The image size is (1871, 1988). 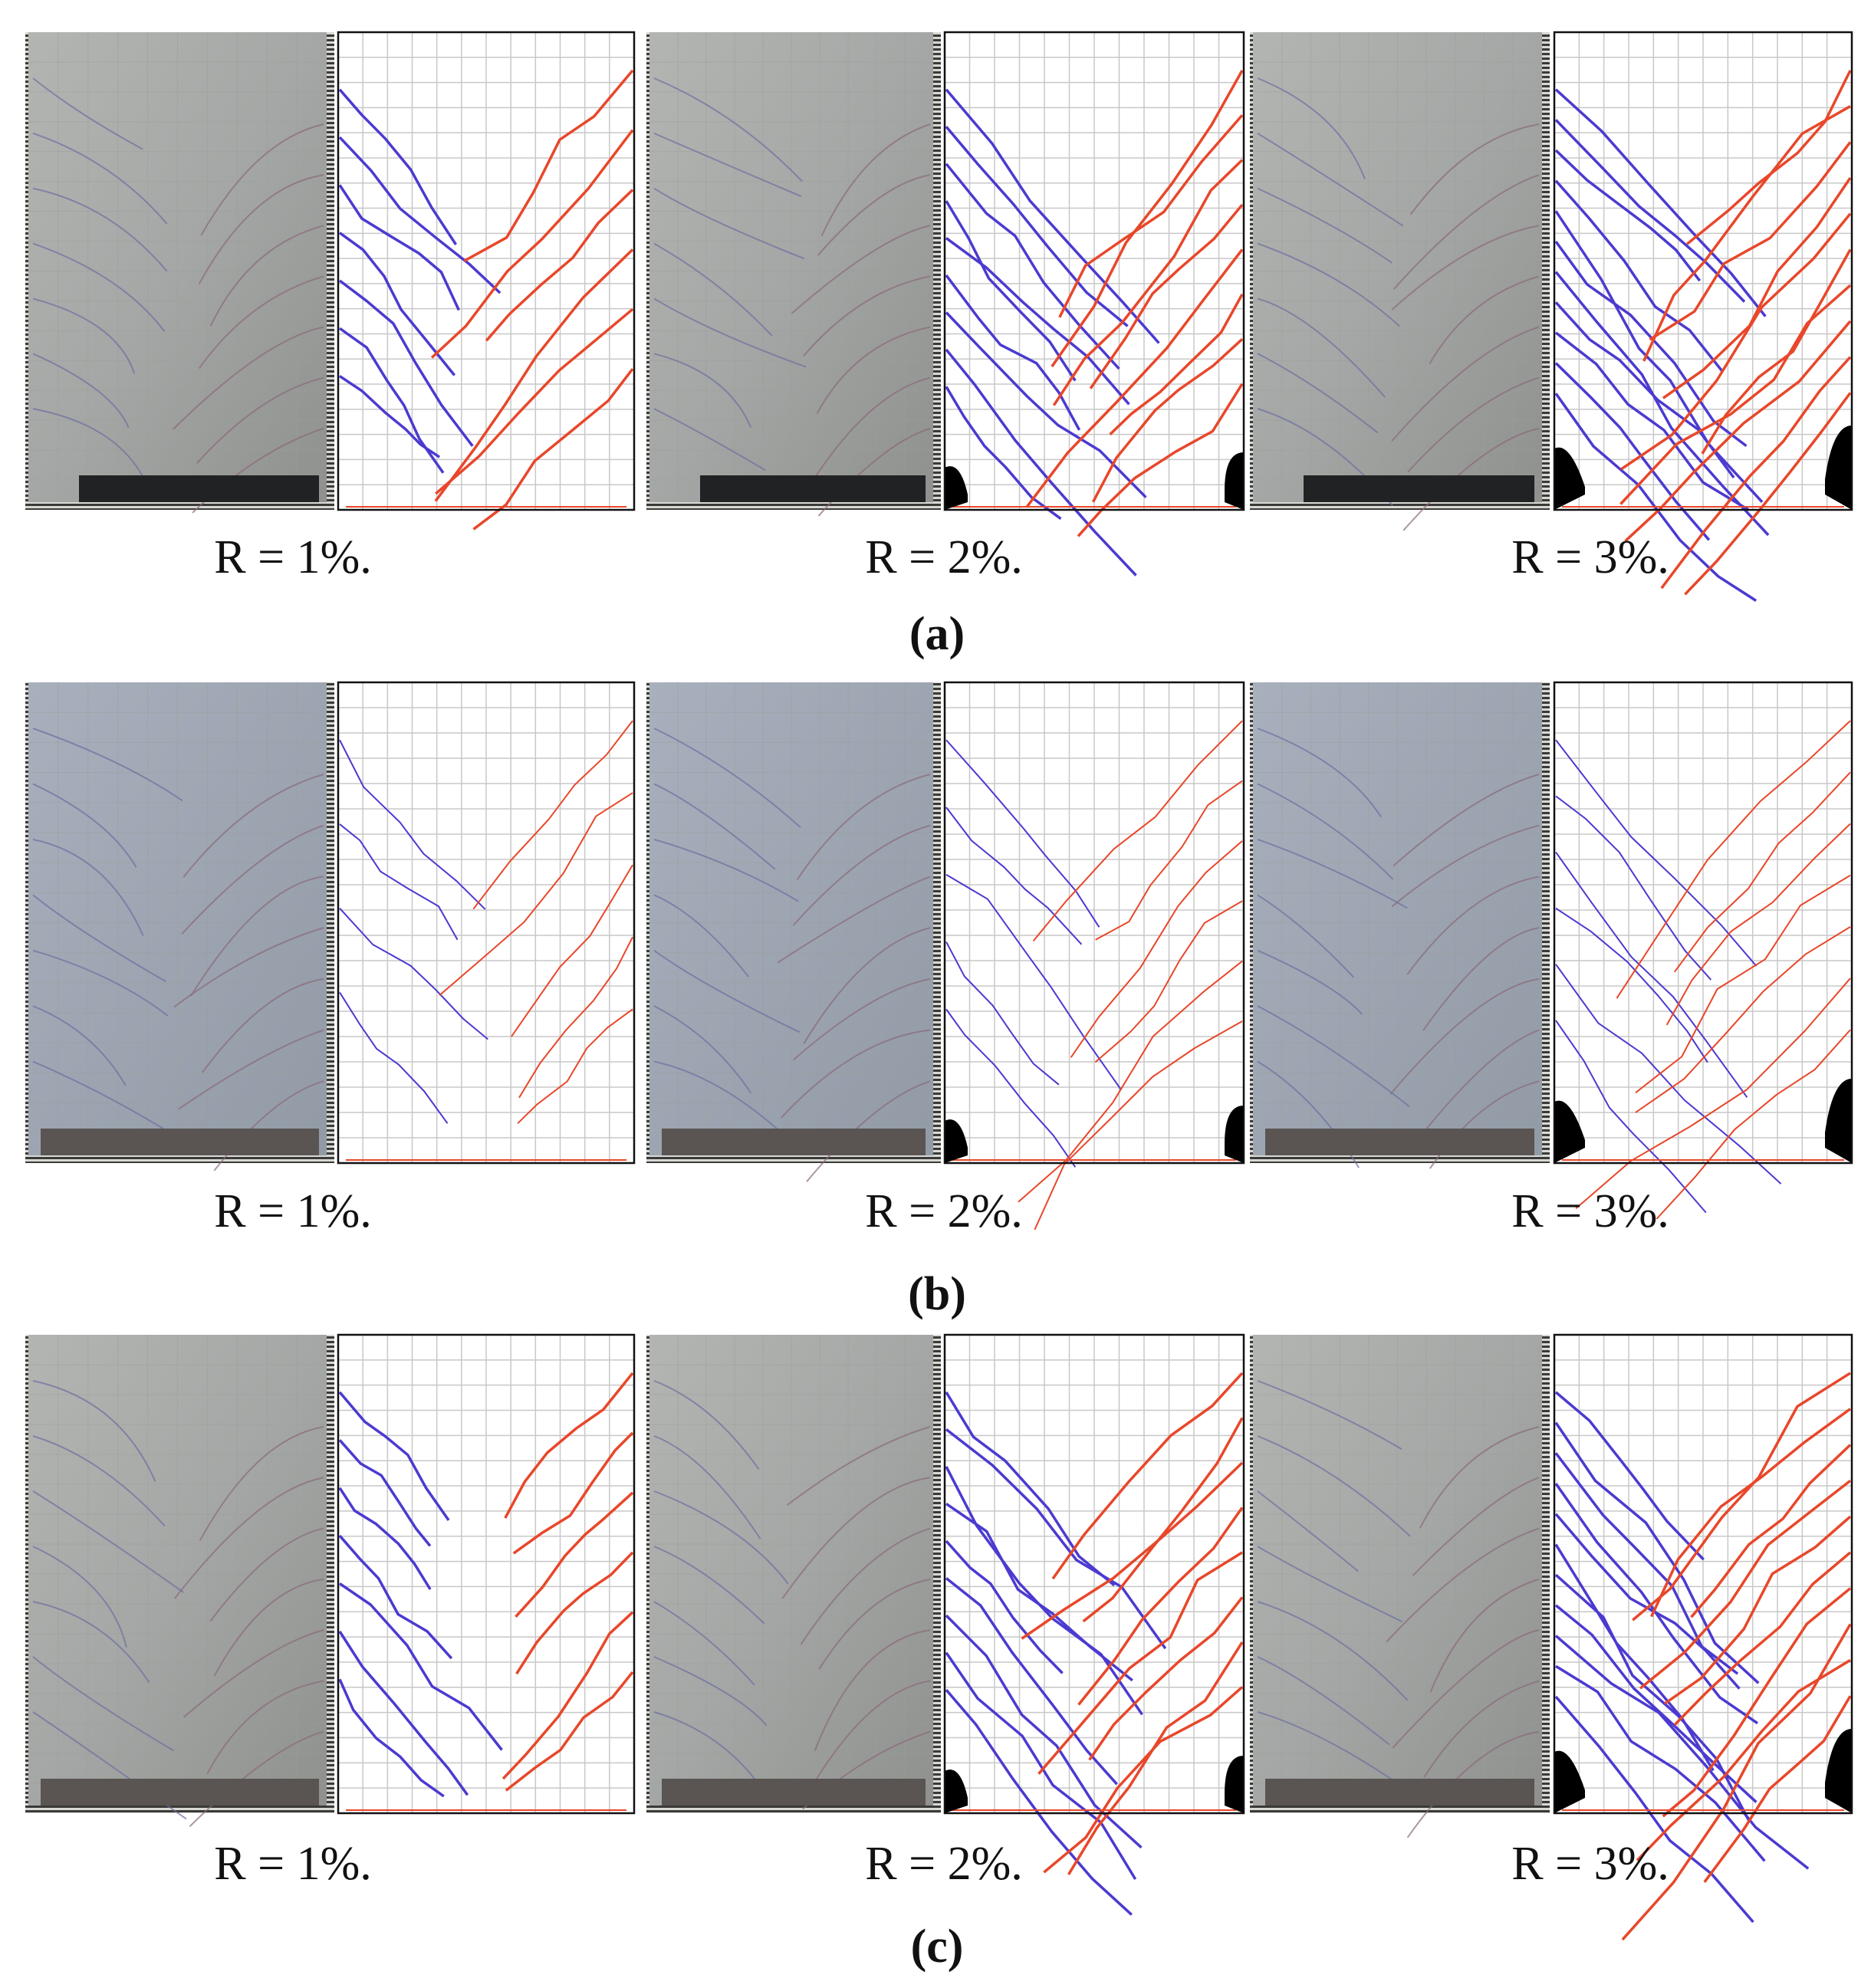 I want to click on subfigure-label: (c), so click(x=937, y=1947).